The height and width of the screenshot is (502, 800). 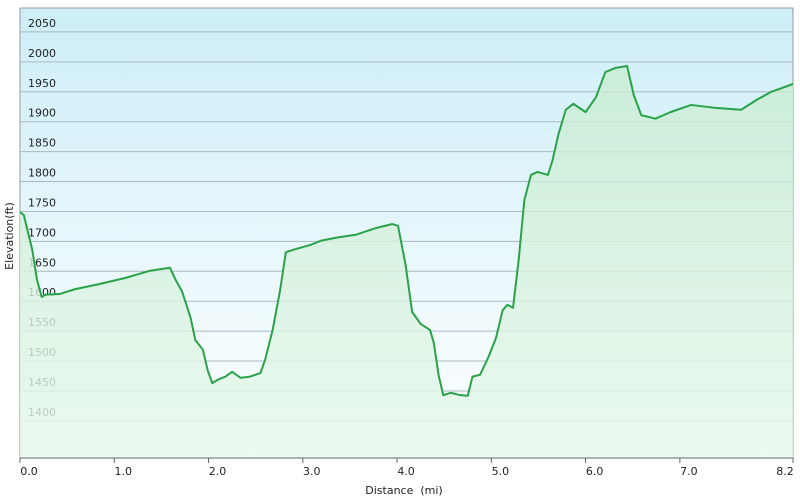 What do you see at coordinates (9, 236) in the screenshot?
I see `y-axis-label: Elevation(ft)` at bounding box center [9, 236].